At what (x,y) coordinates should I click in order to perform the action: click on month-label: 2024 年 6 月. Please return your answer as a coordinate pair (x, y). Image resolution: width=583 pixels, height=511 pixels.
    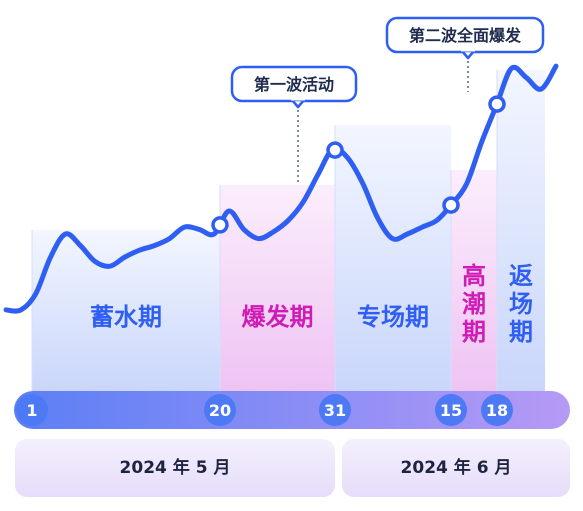
    Looking at the image, I should click on (456, 467).